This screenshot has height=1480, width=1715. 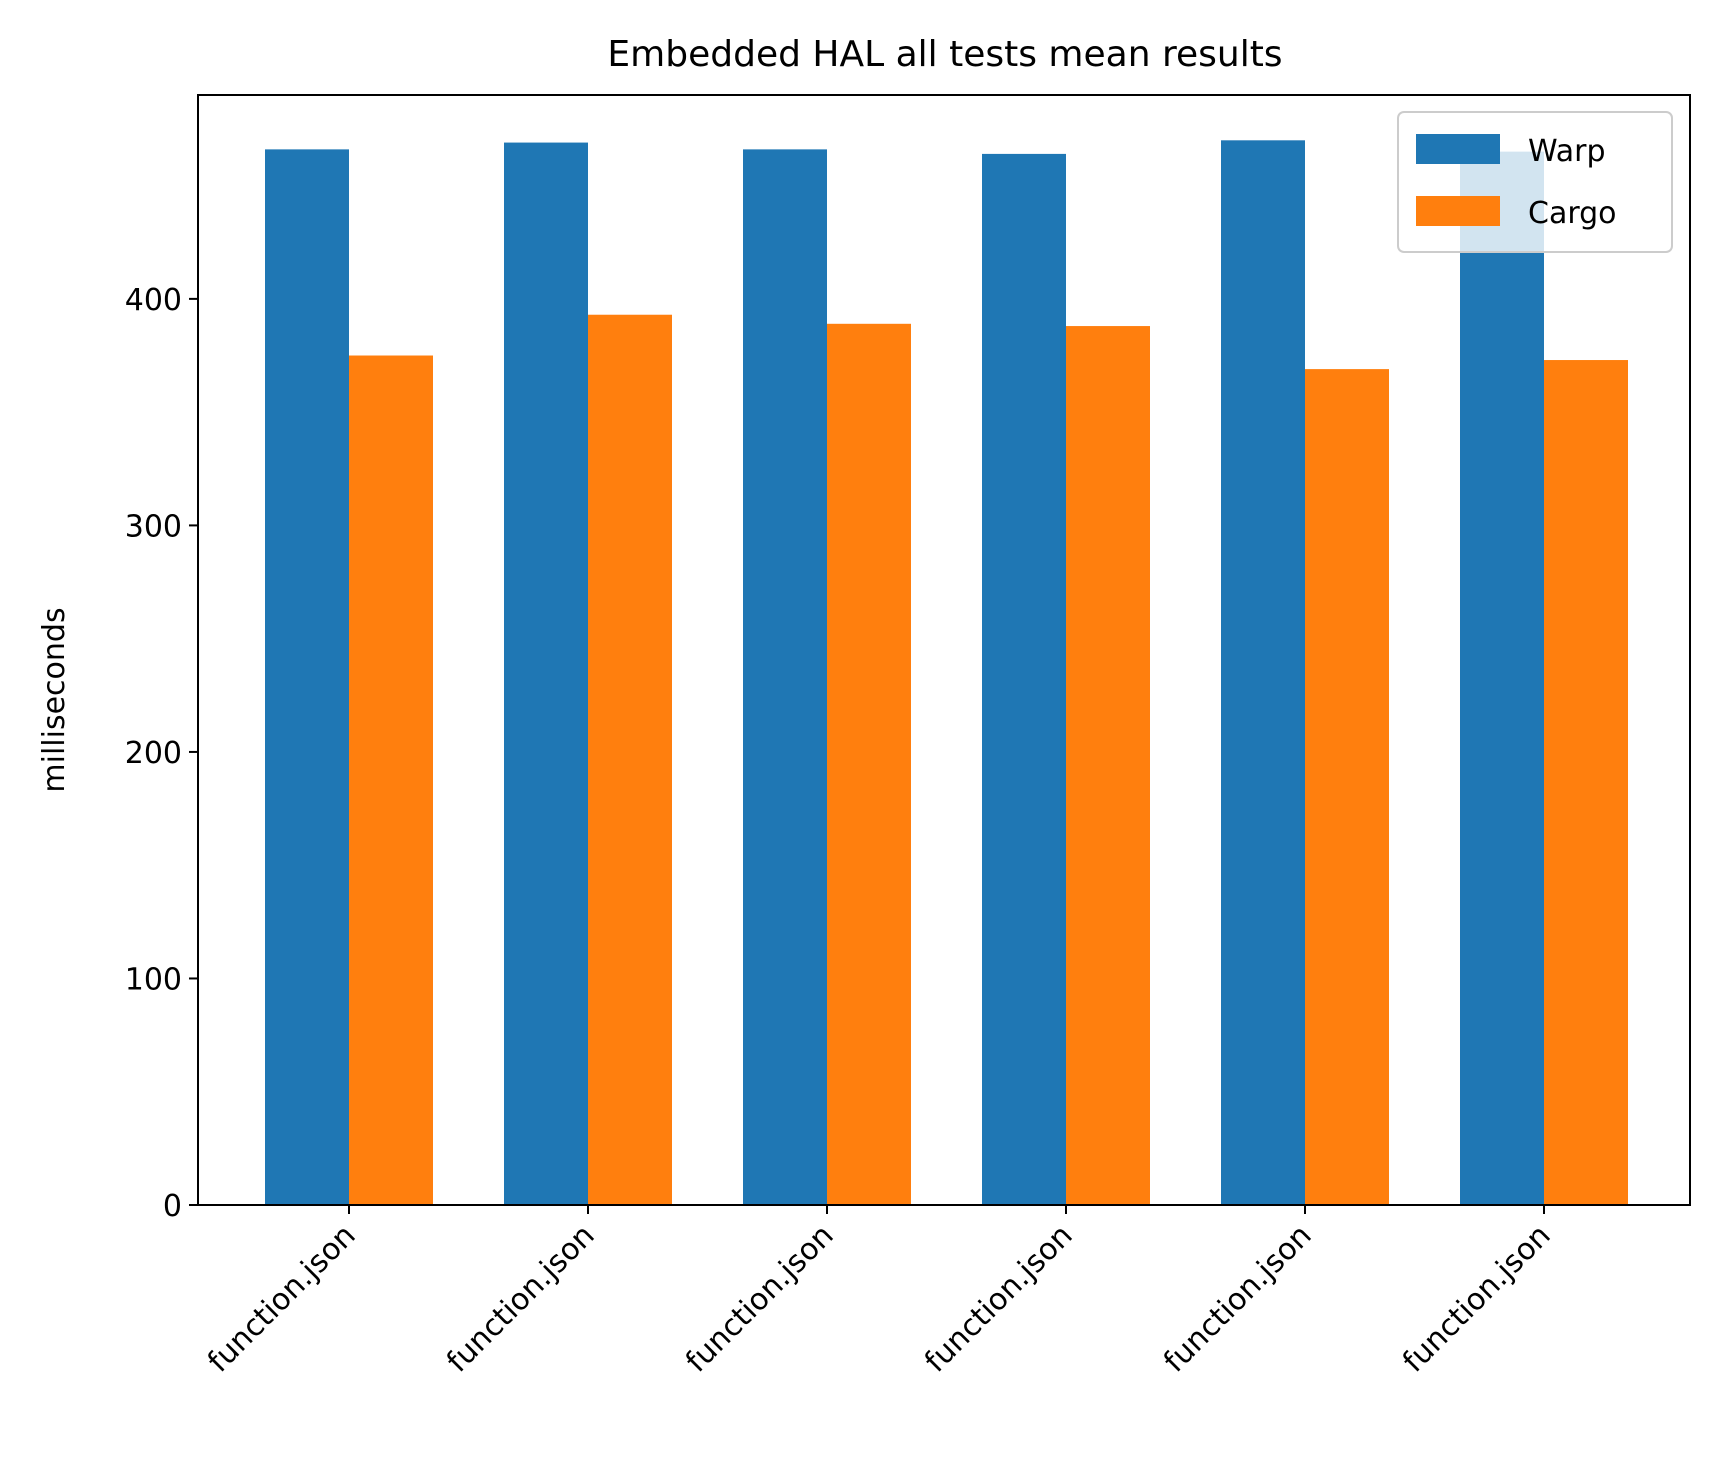 I want to click on y-tick-label: 200, so click(x=153, y=753).